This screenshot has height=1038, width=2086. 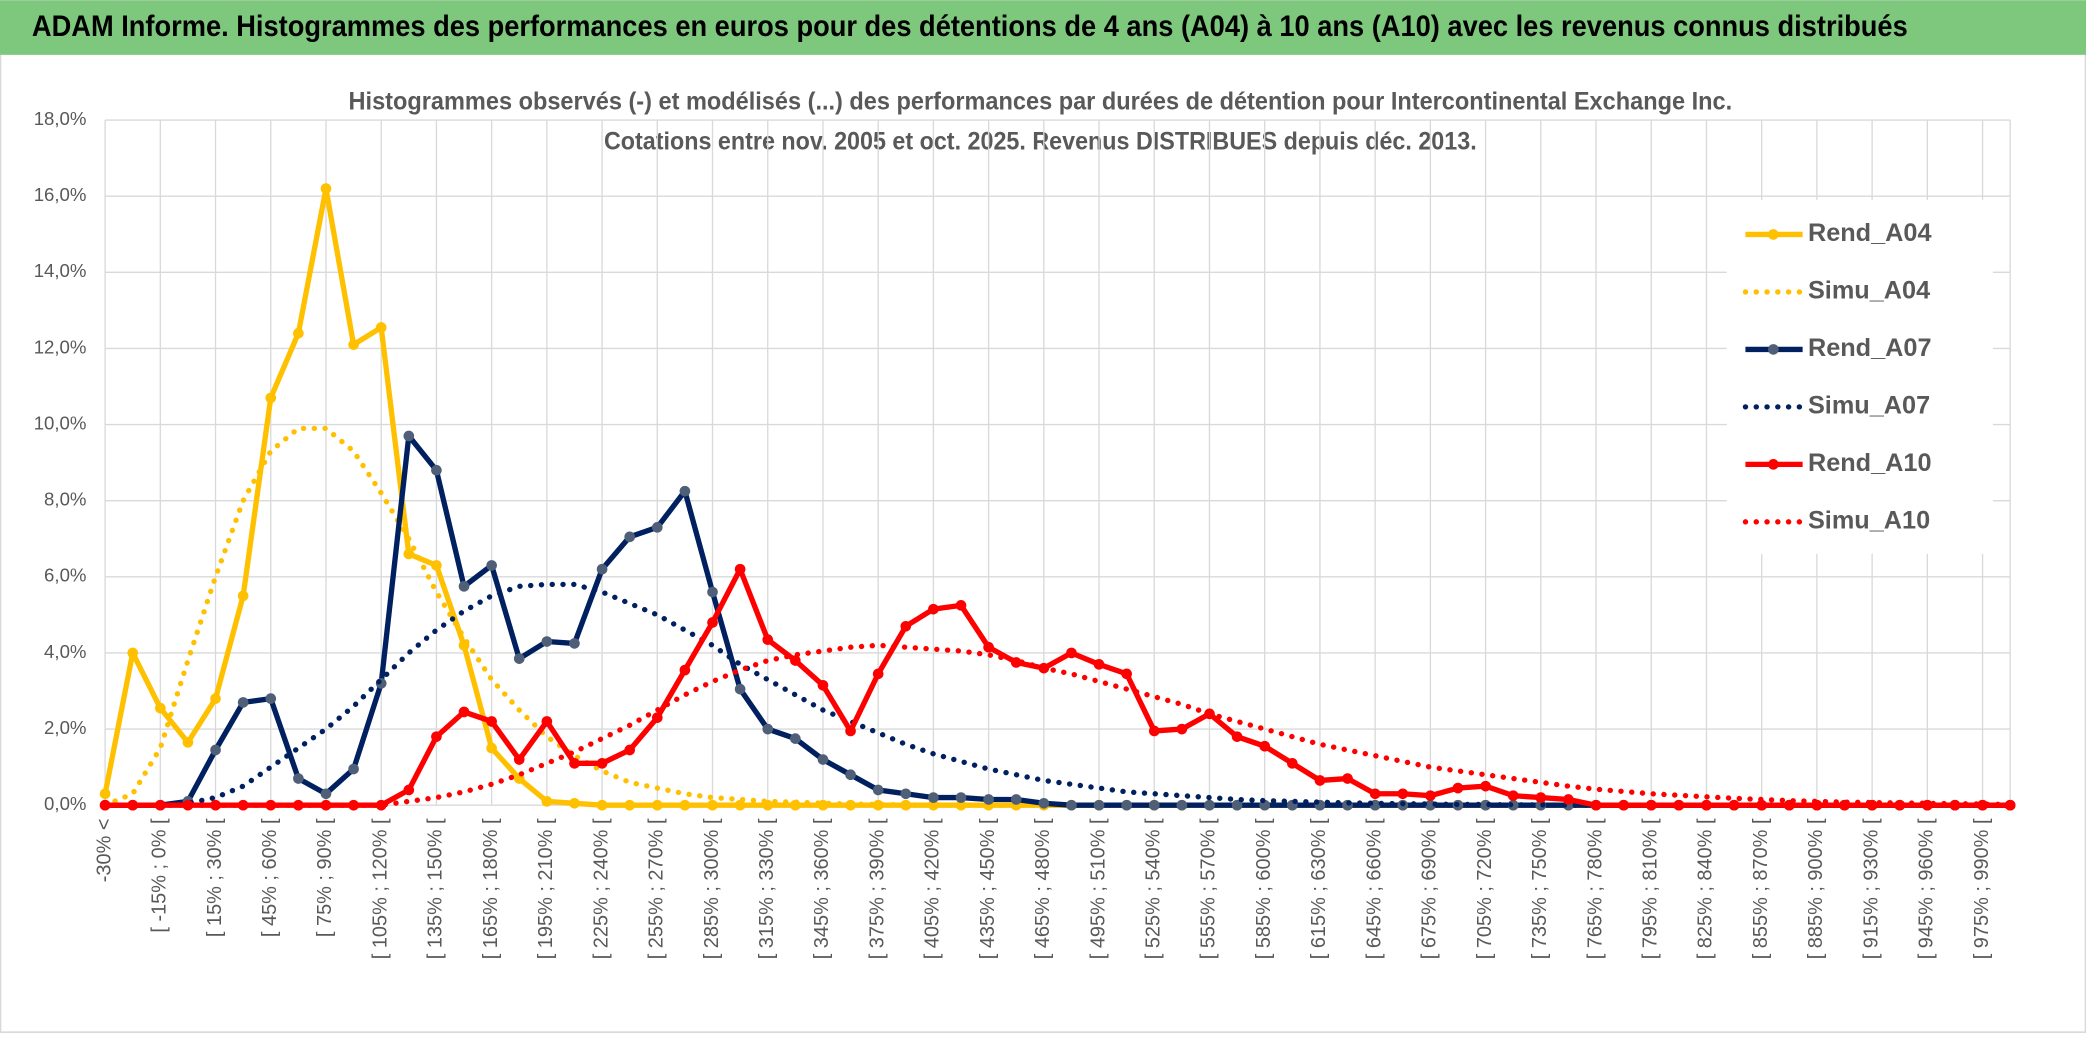 What do you see at coordinates (657, 888) in the screenshot?
I see `x-tick-label: [ 255% ; 270% [` at bounding box center [657, 888].